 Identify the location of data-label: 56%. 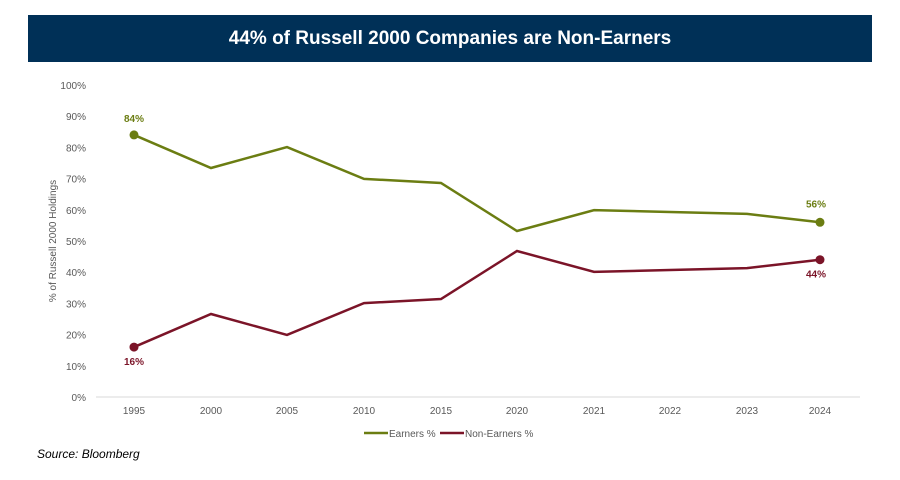
(816, 204).